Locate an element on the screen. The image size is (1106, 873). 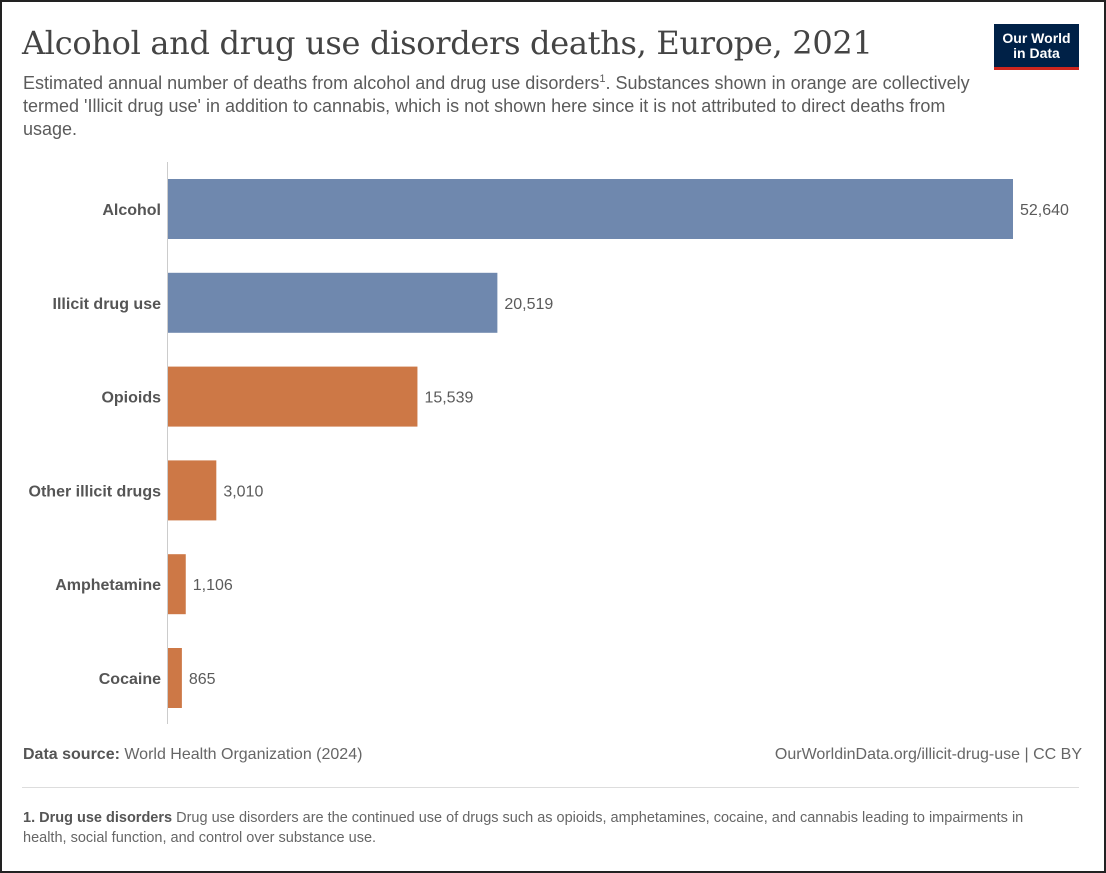
footnote-label: 1. Drug use disorders is located at coordinates (98, 818).